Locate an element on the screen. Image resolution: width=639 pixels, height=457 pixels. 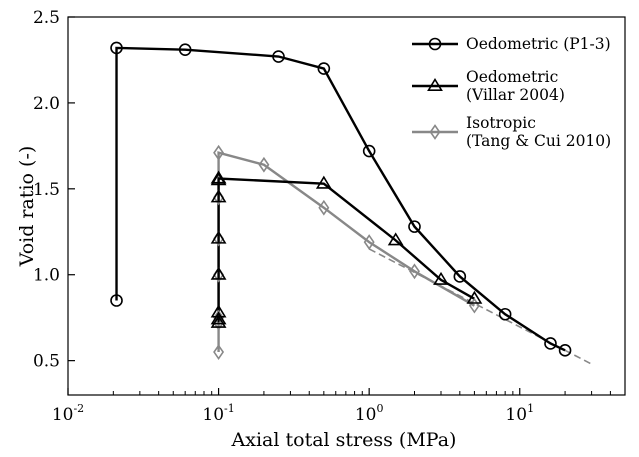
y-tick-label: 1.0 is located at coordinates (46, 276).